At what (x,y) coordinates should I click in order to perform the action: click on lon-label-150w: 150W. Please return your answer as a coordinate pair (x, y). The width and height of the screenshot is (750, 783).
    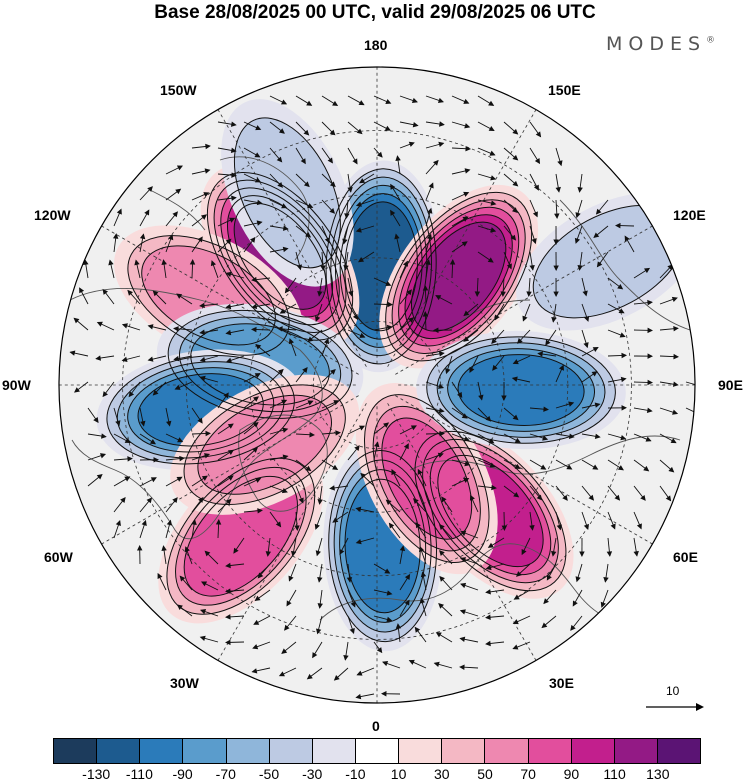
    Looking at the image, I should click on (178, 90).